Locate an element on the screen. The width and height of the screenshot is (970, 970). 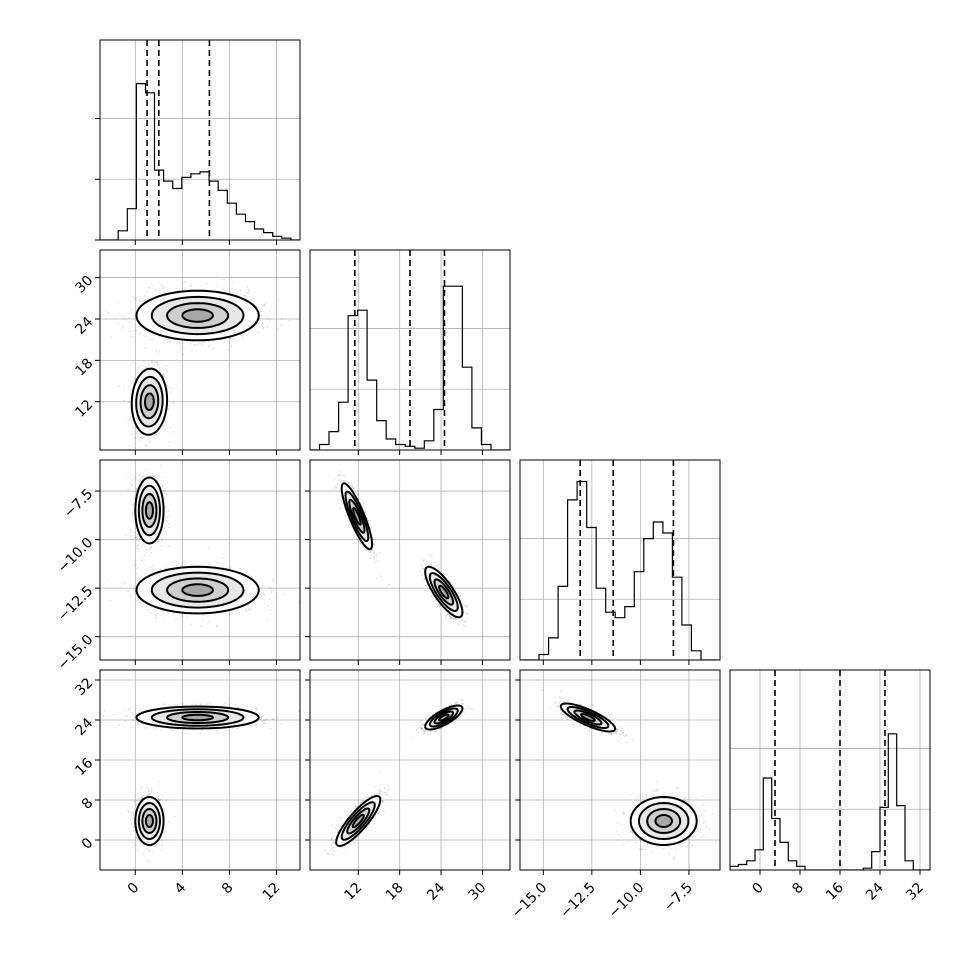
y-tick-label-1-3: 30 is located at coordinates (84, 285).